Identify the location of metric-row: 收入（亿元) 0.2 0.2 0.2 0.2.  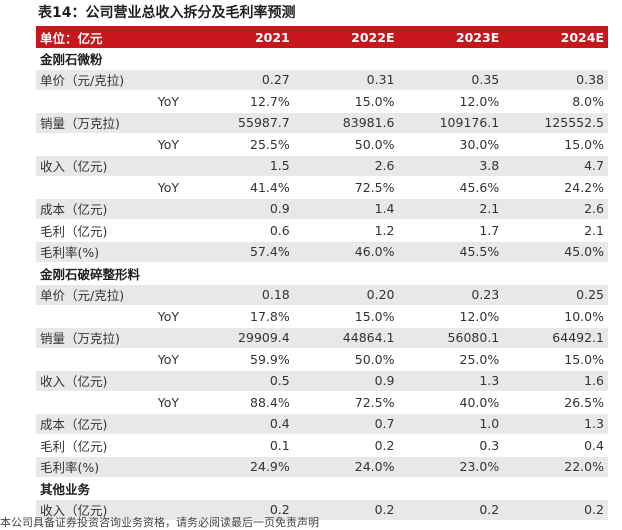
(322, 510).